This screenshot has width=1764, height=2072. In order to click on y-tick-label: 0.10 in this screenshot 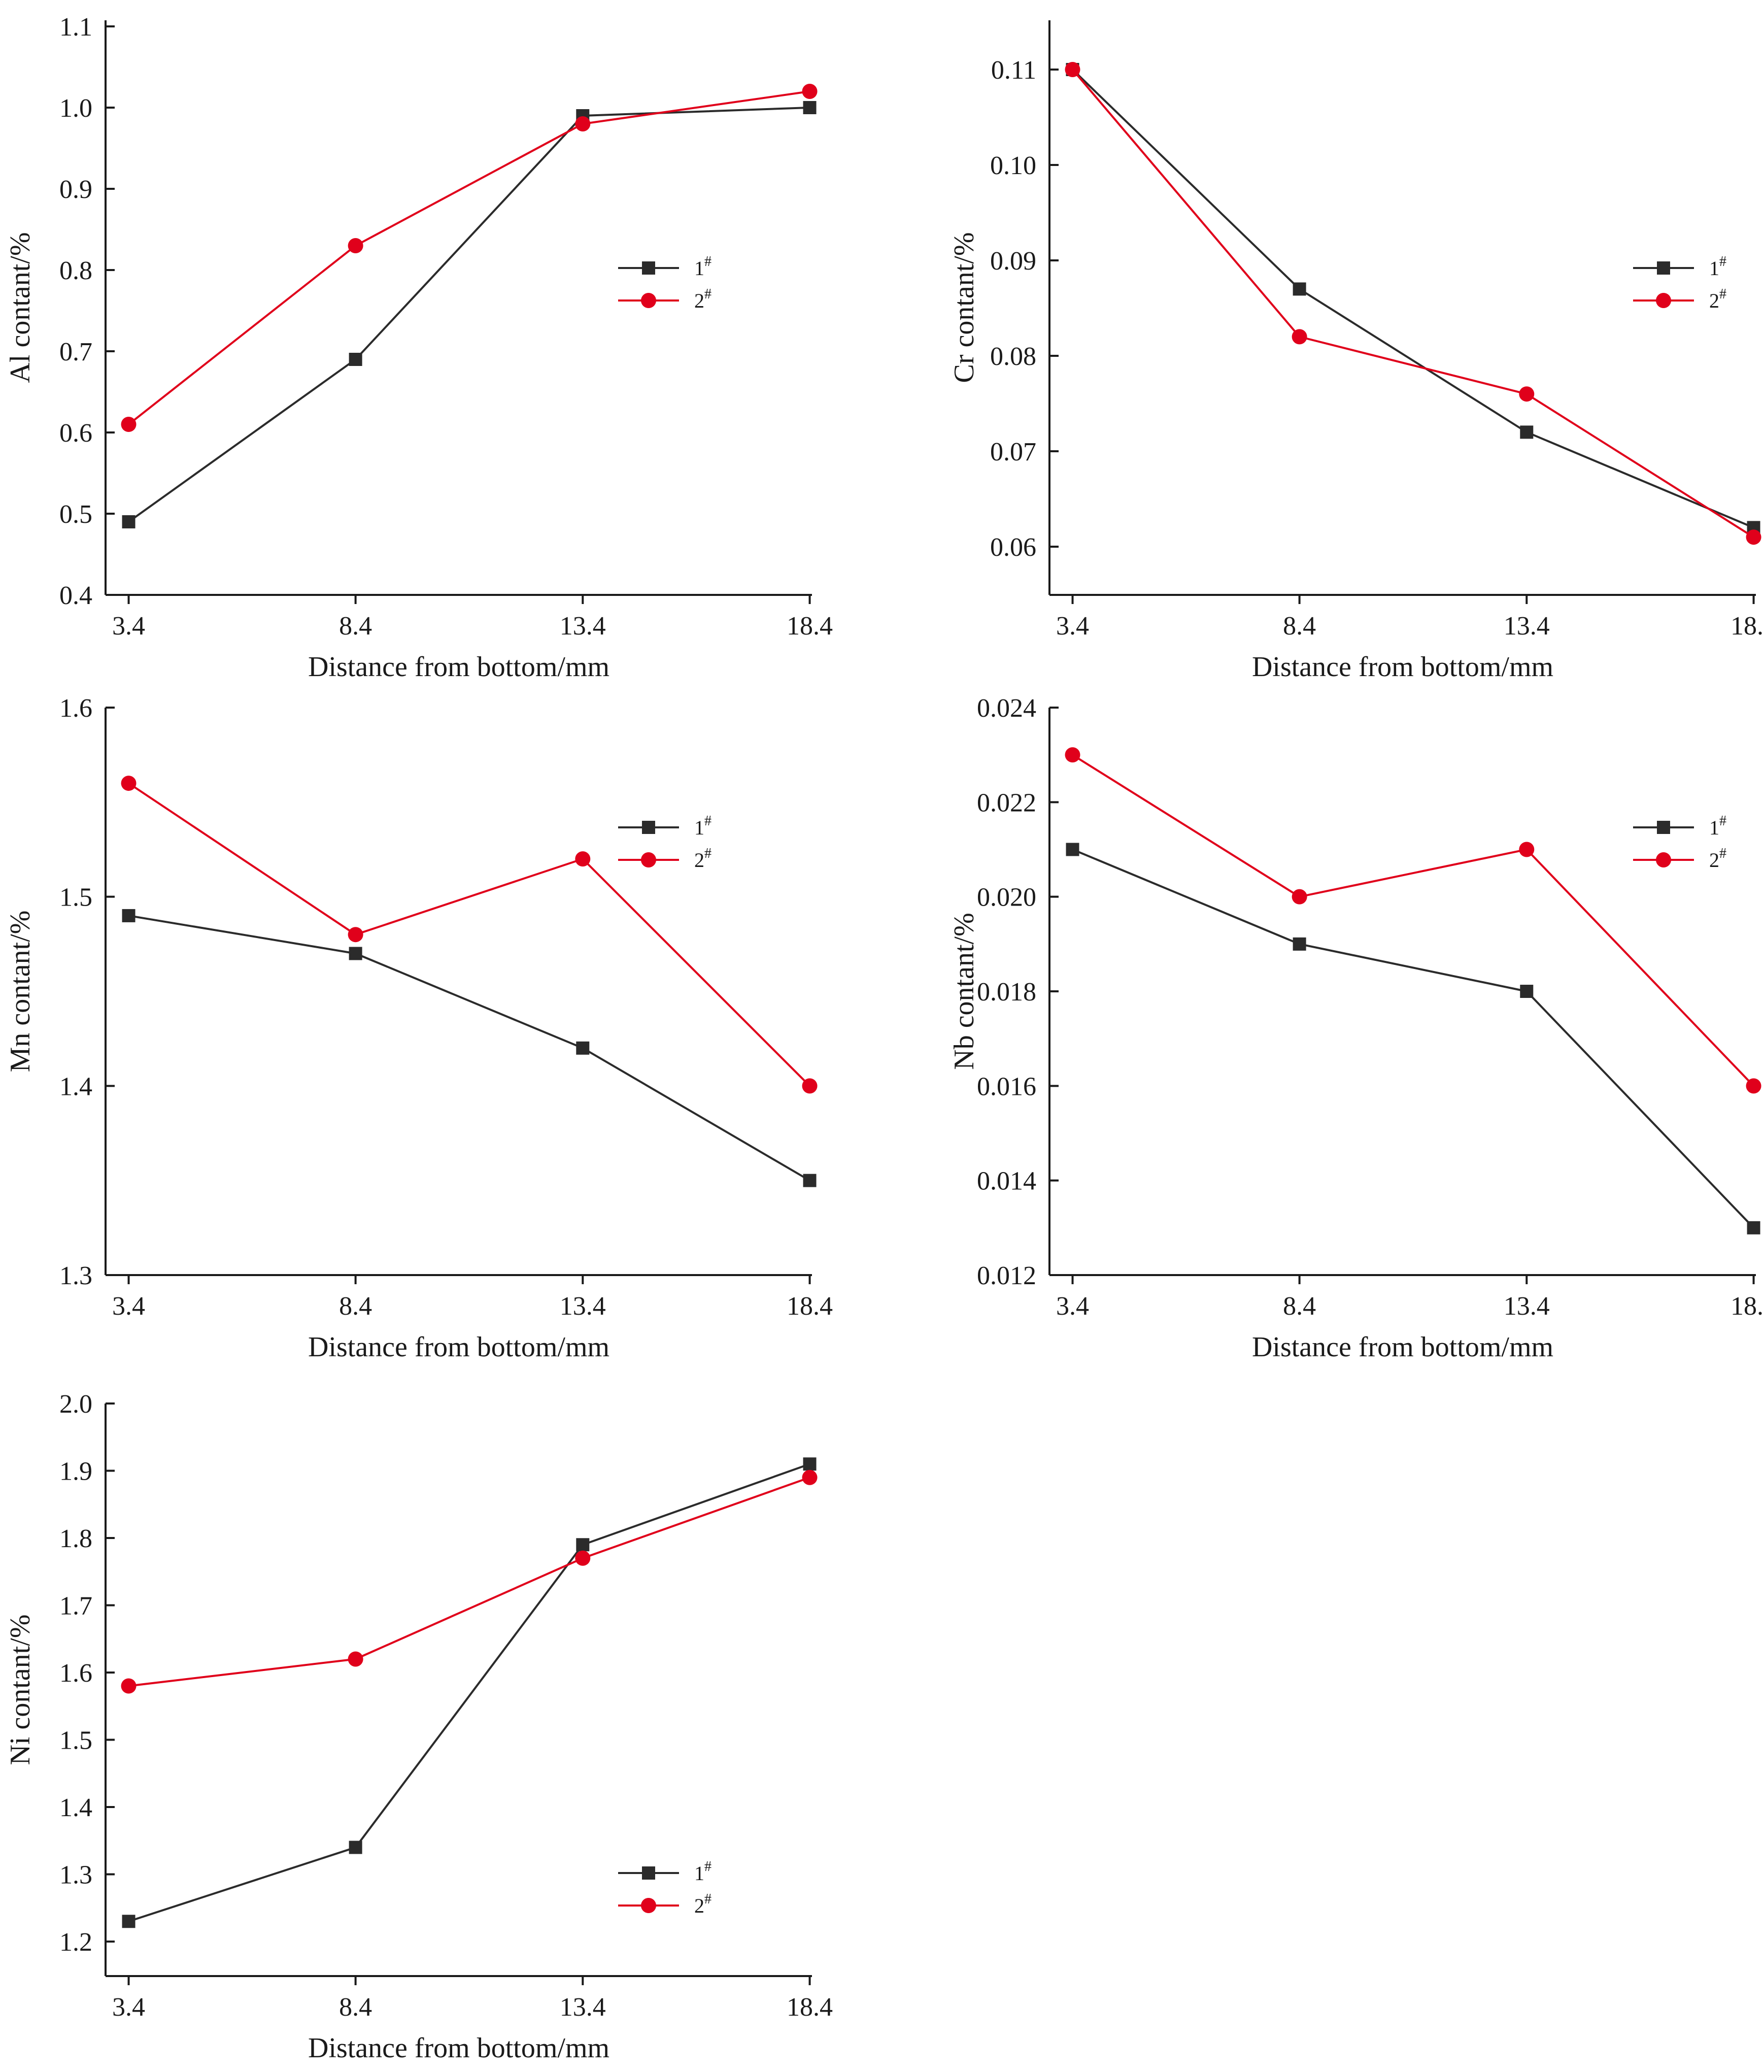, I will do `click(1013, 165)`.